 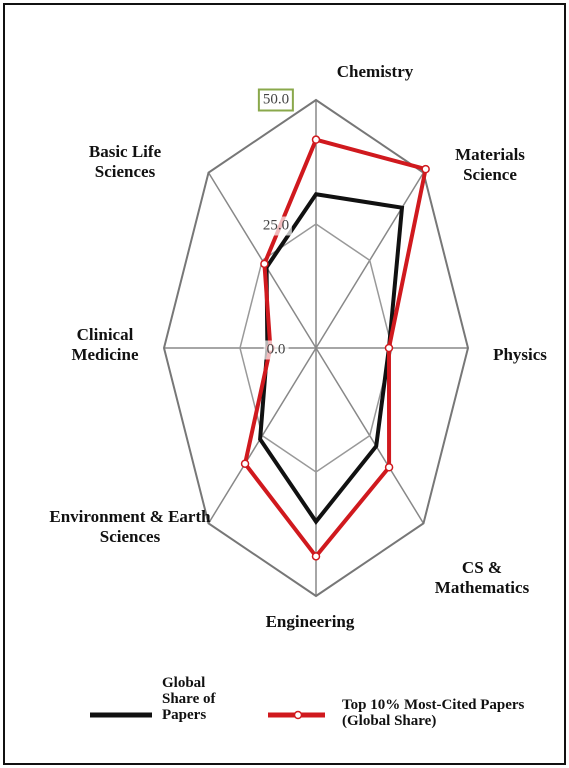 What do you see at coordinates (125, 161) in the screenshot?
I see `category-label: Basic Life Sciences` at bounding box center [125, 161].